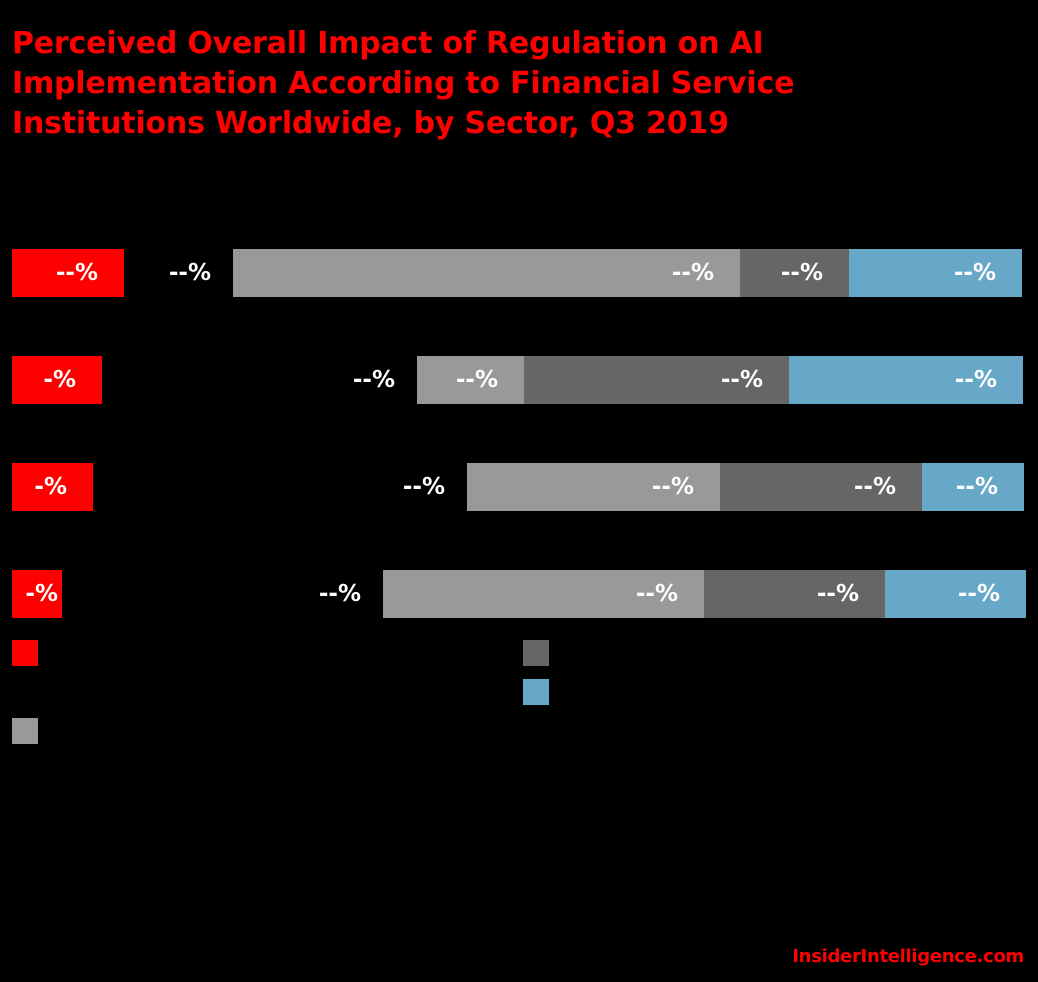 The height and width of the screenshot is (982, 1038). I want to click on bar-row-4: -% --% --% --% --%, so click(519, 594).